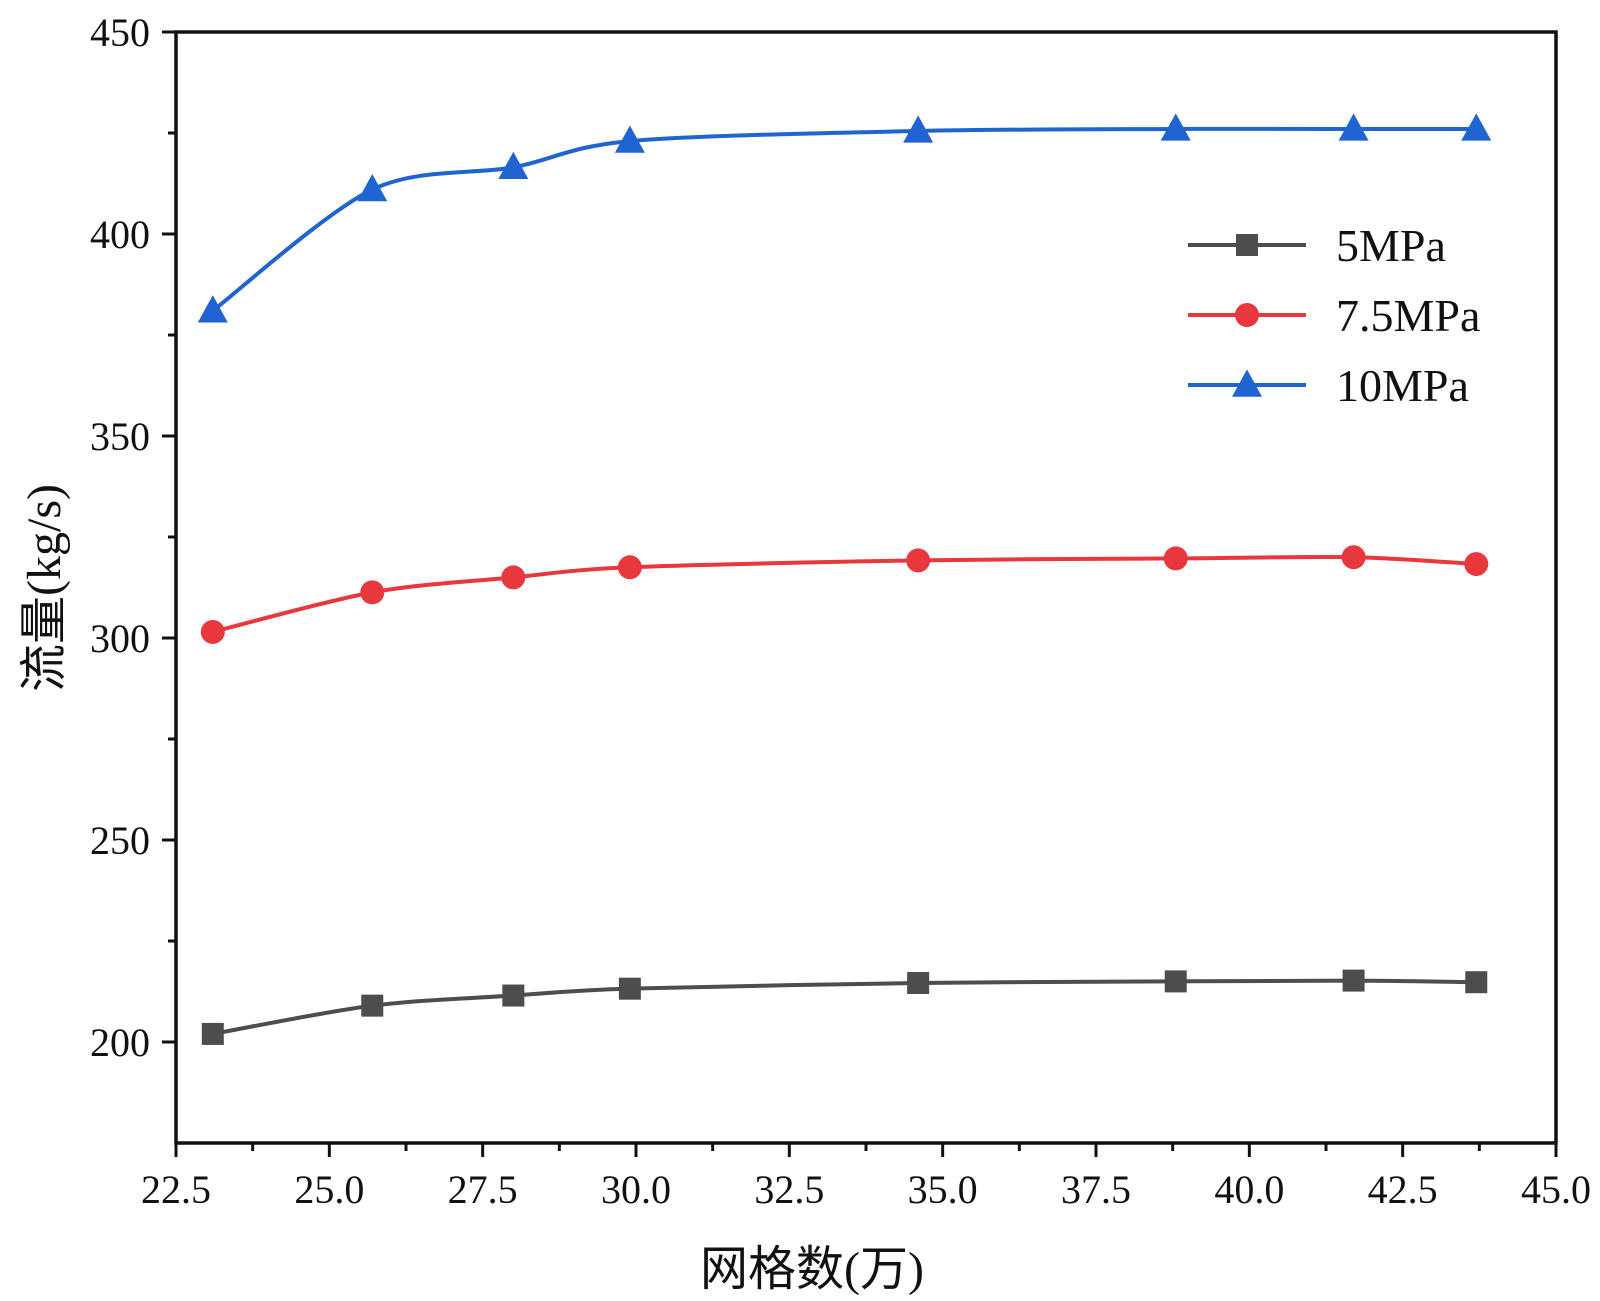  I want to click on y-tick-label: 200, so click(120, 1042).